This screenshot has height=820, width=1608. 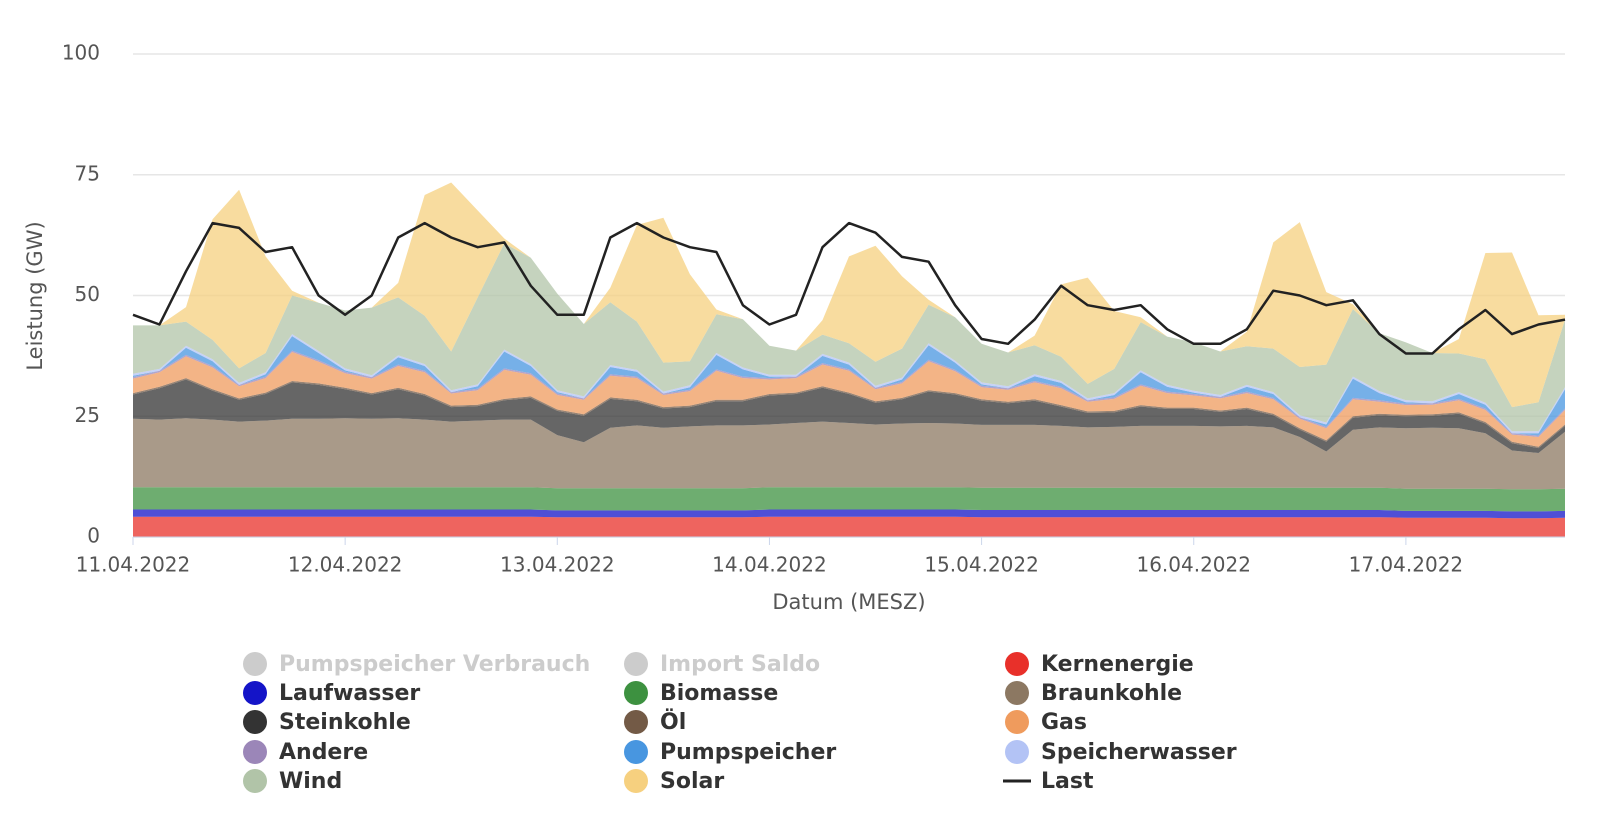 I want to click on y-axis-title: Leistung (GW), so click(x=35, y=295).